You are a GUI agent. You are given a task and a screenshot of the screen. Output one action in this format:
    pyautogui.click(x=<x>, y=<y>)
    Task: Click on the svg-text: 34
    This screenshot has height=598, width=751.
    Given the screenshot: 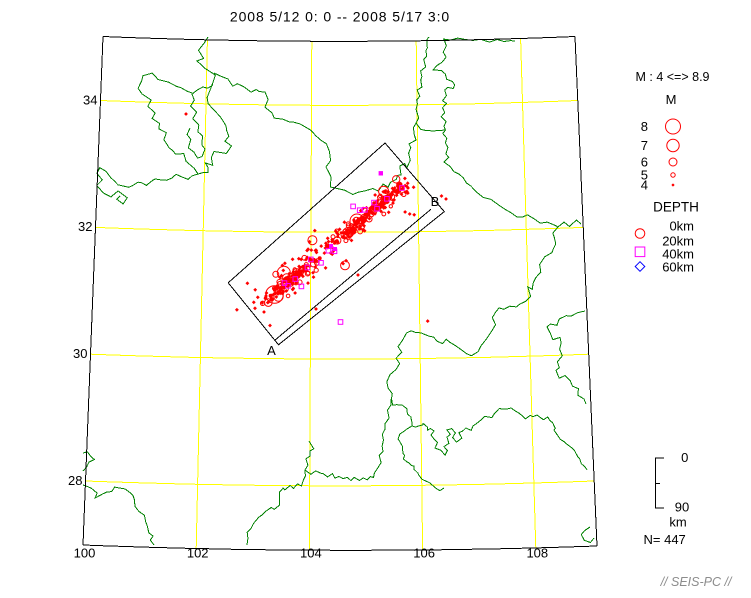 What is the action you would take?
    pyautogui.click(x=90, y=99)
    